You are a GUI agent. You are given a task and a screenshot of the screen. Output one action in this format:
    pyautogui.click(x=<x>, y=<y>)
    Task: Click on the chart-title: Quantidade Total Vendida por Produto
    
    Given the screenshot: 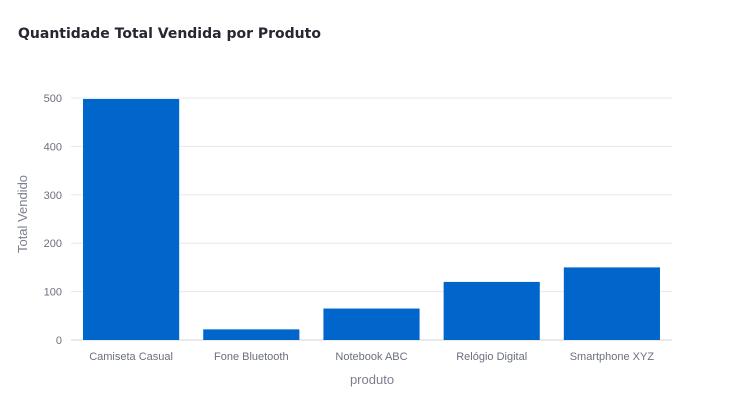 What is the action you would take?
    pyautogui.click(x=169, y=34)
    